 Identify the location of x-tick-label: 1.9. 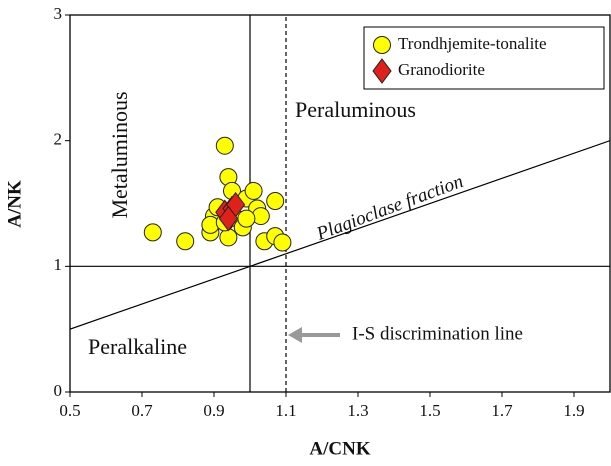
(573, 410).